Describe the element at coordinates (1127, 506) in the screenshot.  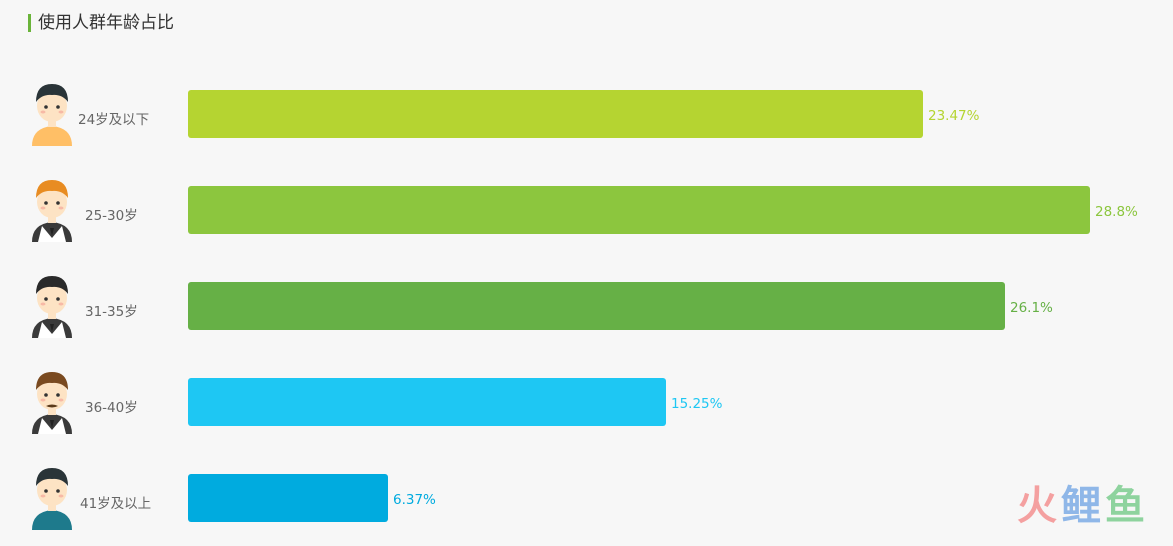
I see `watermark-char-3: 鱼` at that location.